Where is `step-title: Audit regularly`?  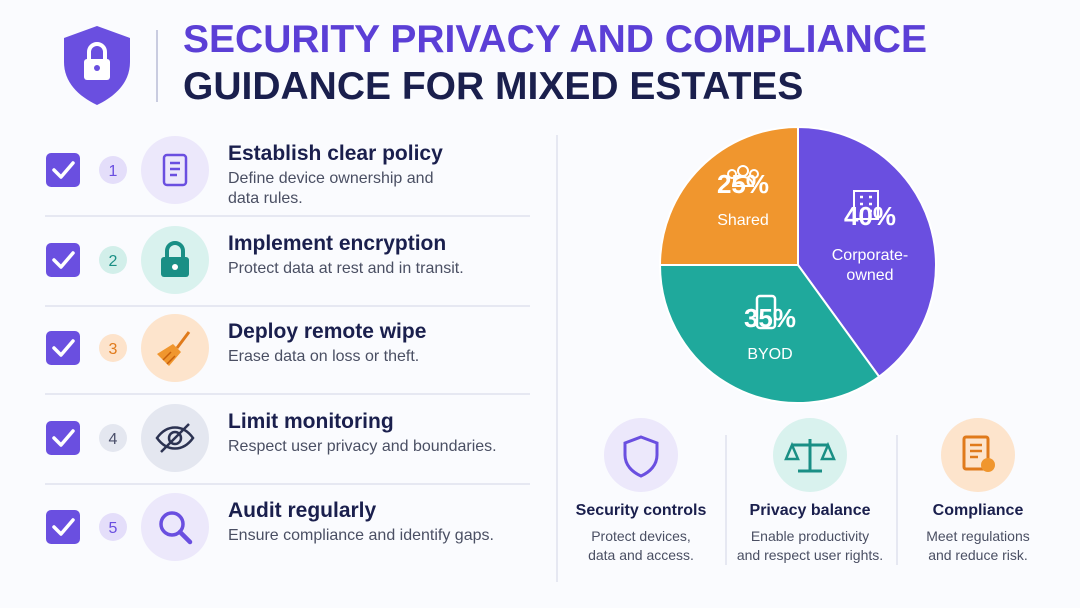 step-title: Audit regularly is located at coordinates (302, 510).